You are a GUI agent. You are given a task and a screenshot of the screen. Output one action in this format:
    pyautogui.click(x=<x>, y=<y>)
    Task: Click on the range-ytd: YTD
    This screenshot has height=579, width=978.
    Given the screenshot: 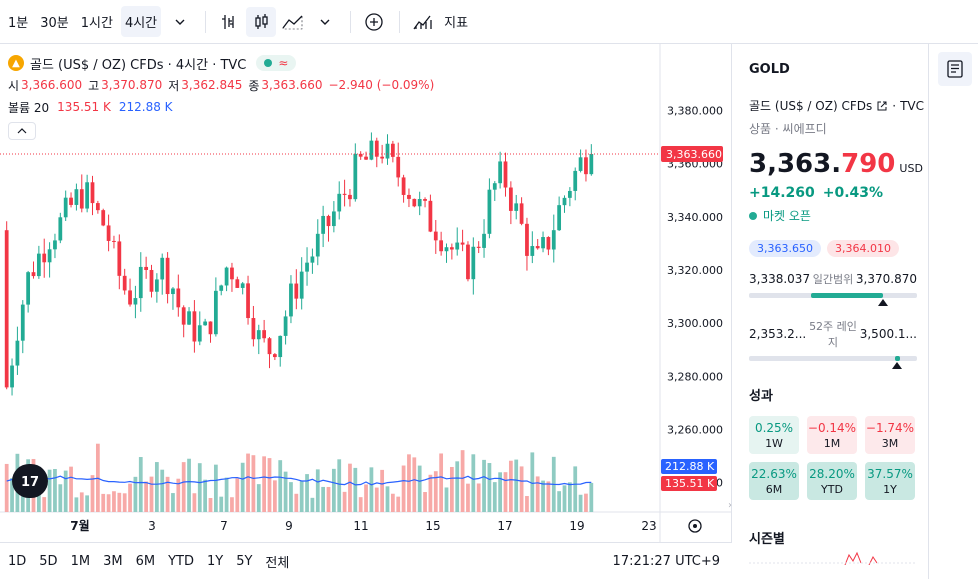 What is the action you would take?
    pyautogui.click(x=181, y=561)
    